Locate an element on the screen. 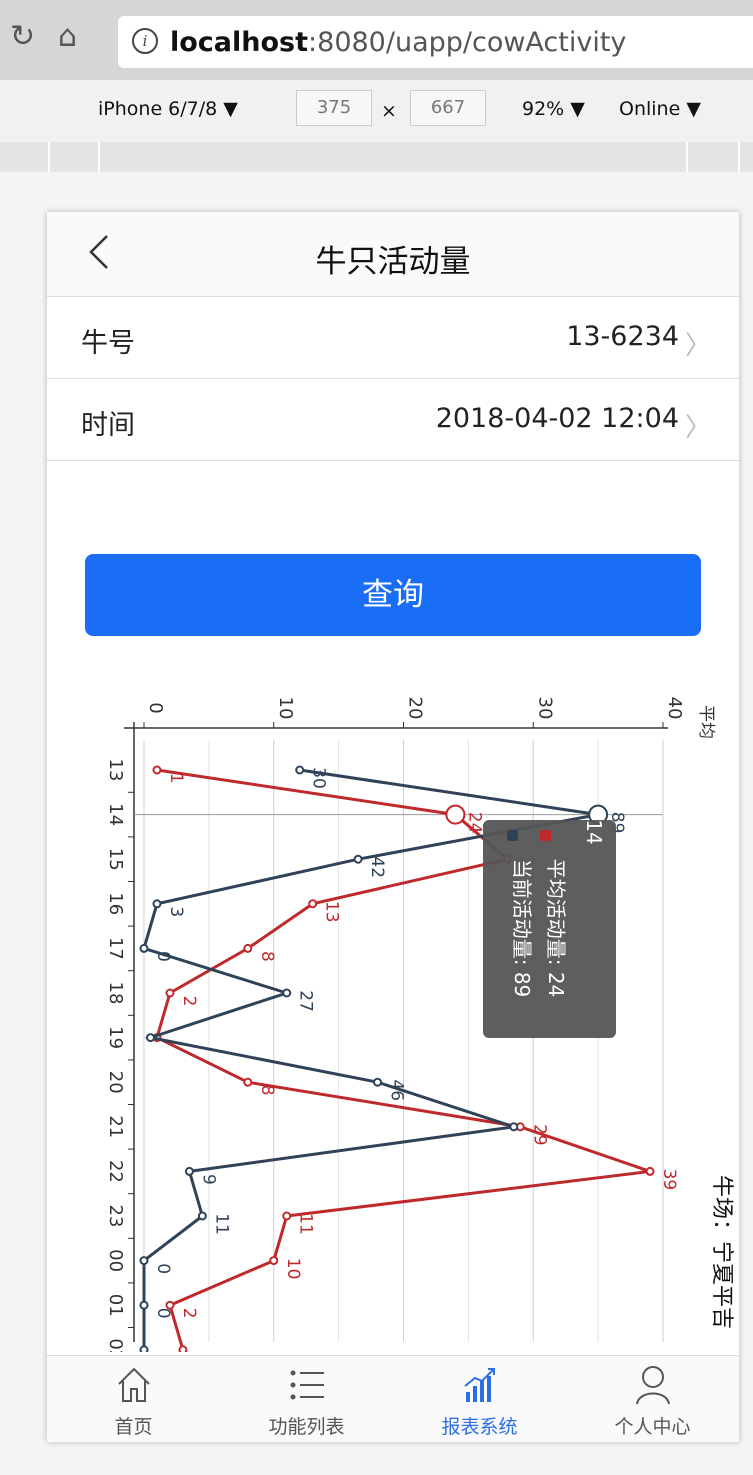  media-query-bar is located at coordinates (376, 157).